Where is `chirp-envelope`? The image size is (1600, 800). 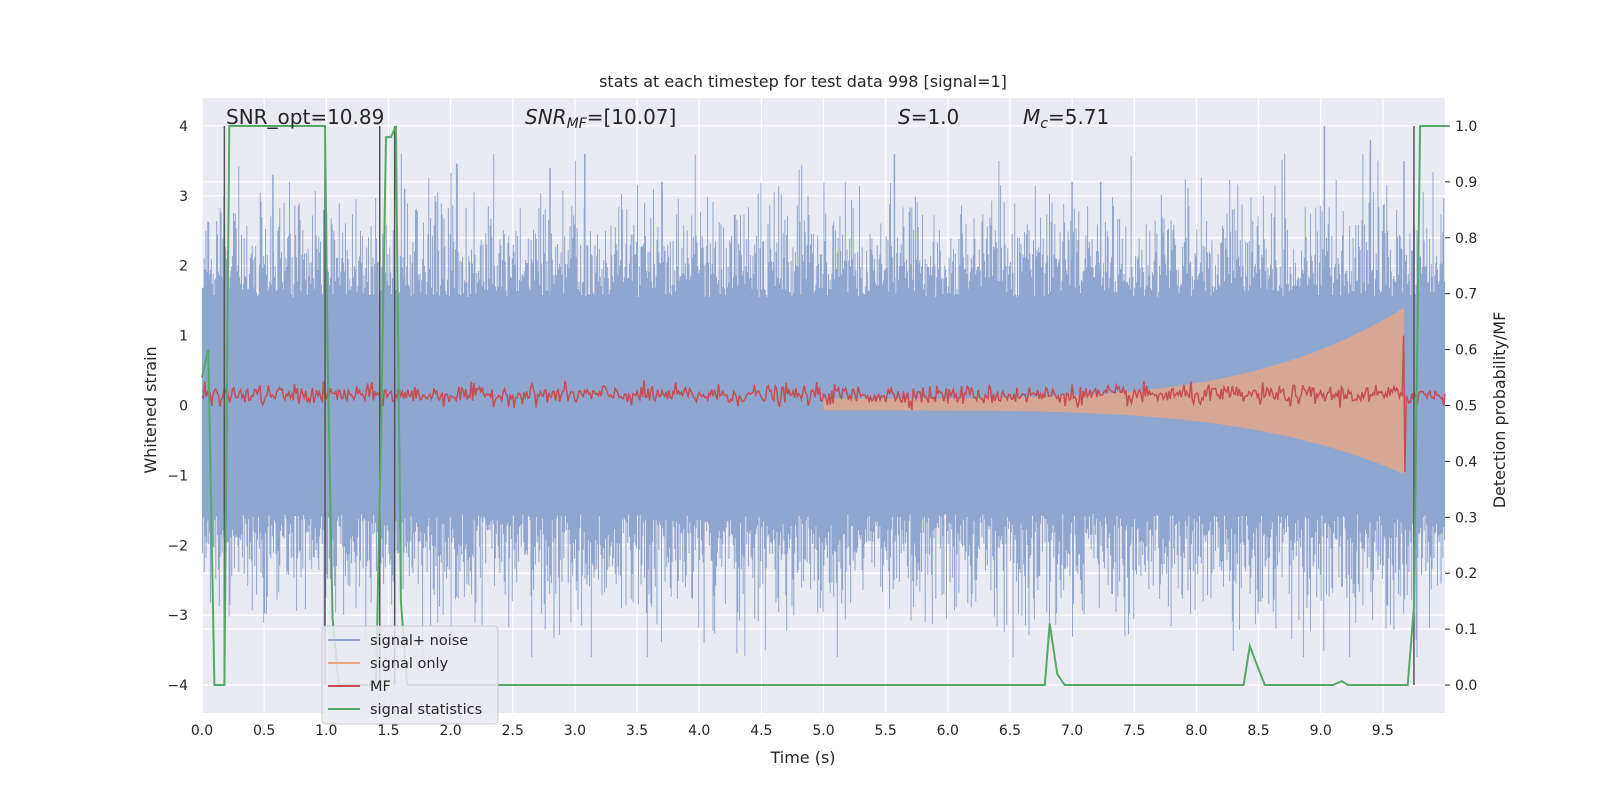
chirp-envelope is located at coordinates (1113, 390).